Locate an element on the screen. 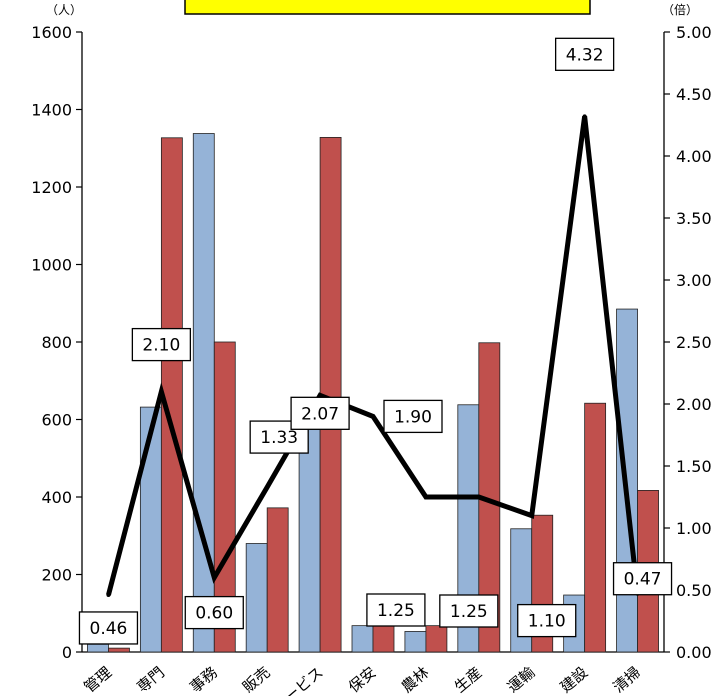  category-label: 生産 is located at coordinates (468, 679).